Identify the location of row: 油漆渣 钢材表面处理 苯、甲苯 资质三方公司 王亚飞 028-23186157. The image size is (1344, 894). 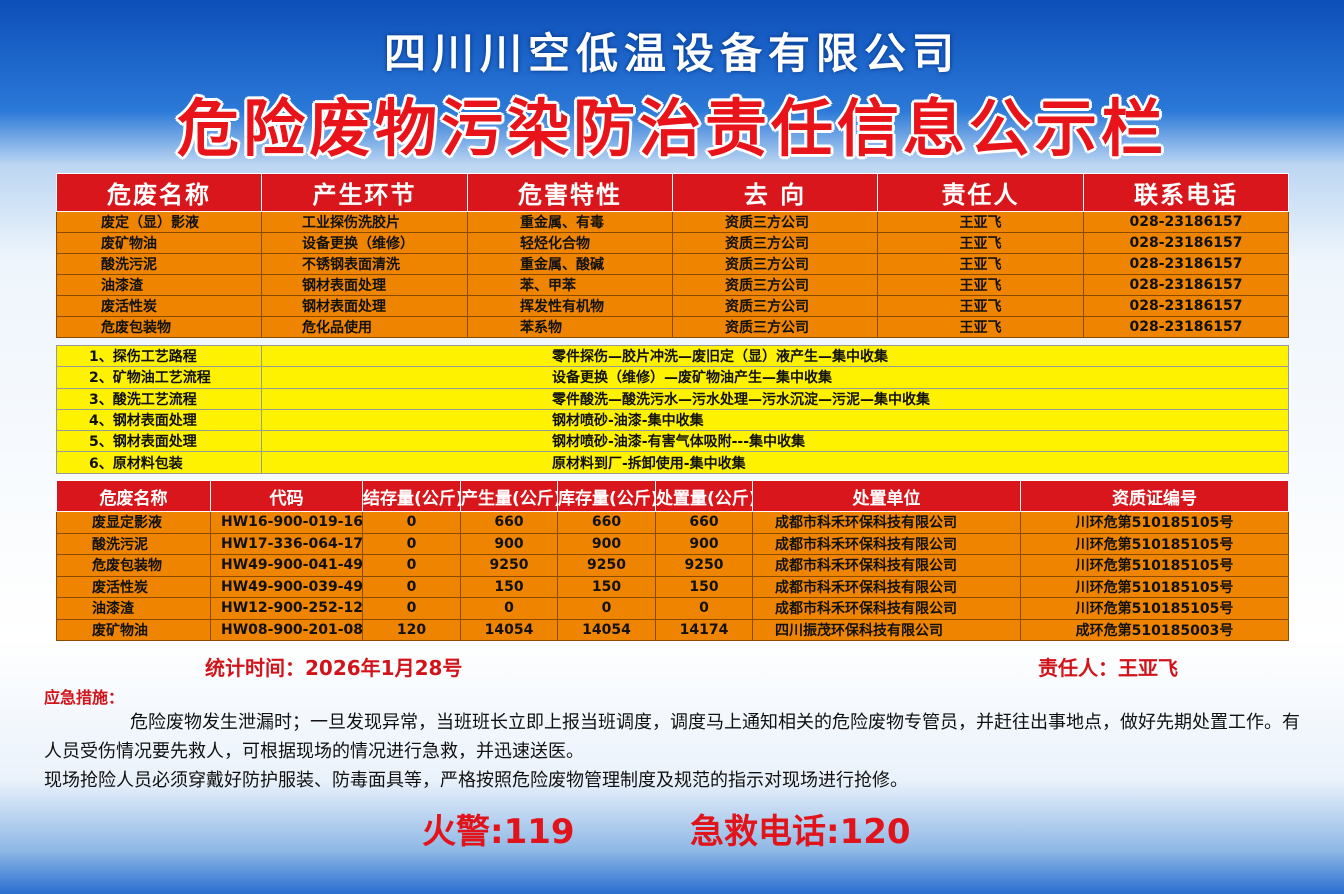
(672, 285).